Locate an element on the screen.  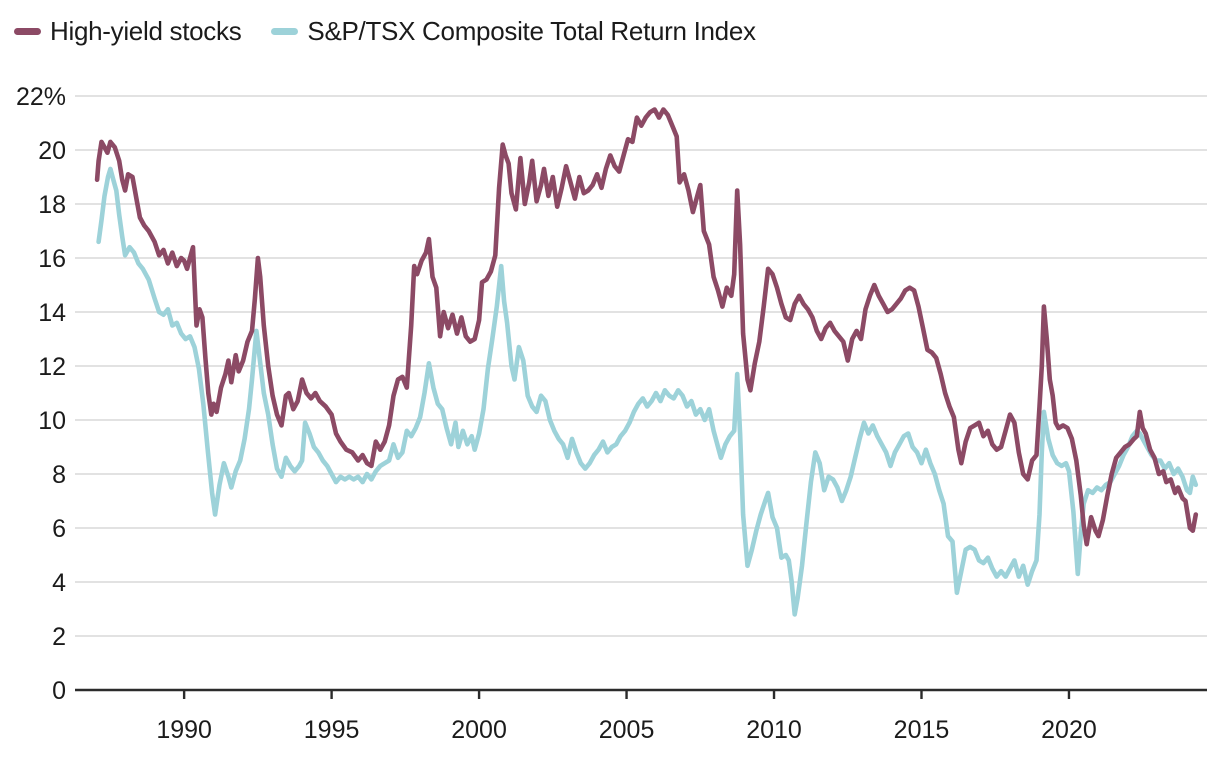
x-axis-tick-label: 2000 is located at coordinates (479, 730).